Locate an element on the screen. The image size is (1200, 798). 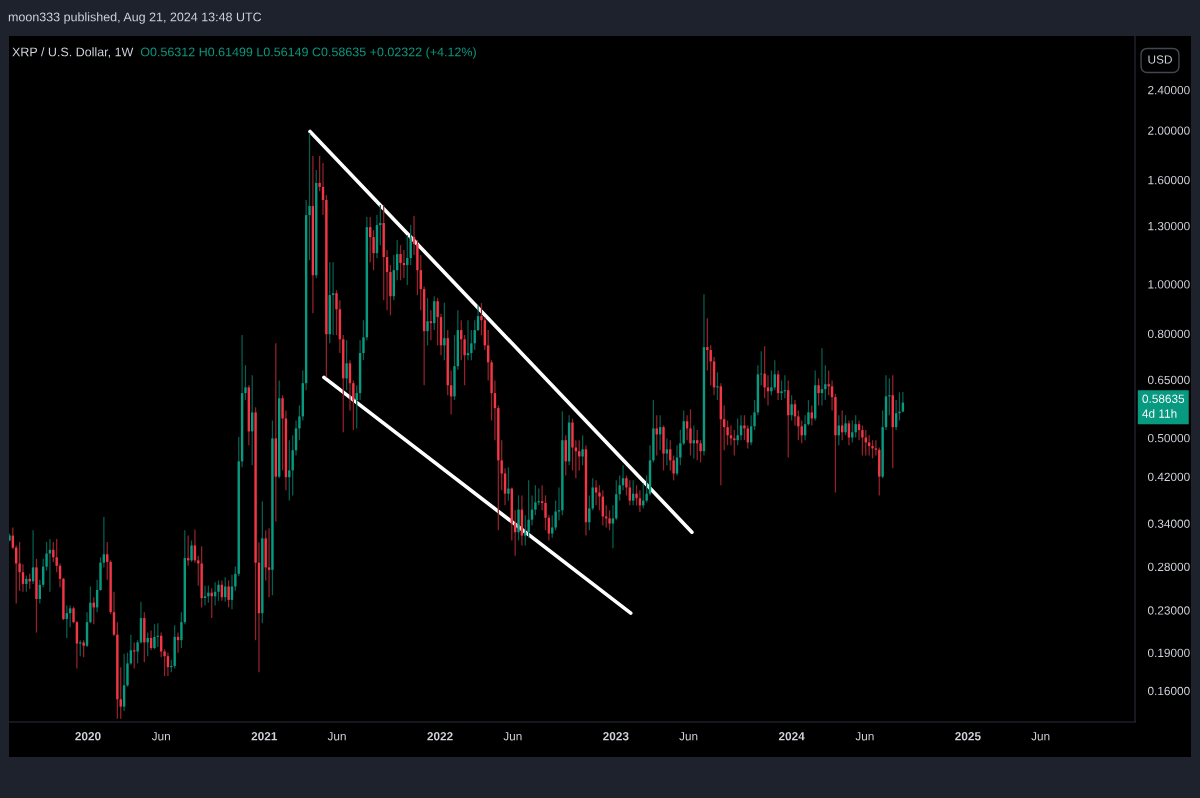
x-tick-label: 2023 is located at coordinates (616, 736).